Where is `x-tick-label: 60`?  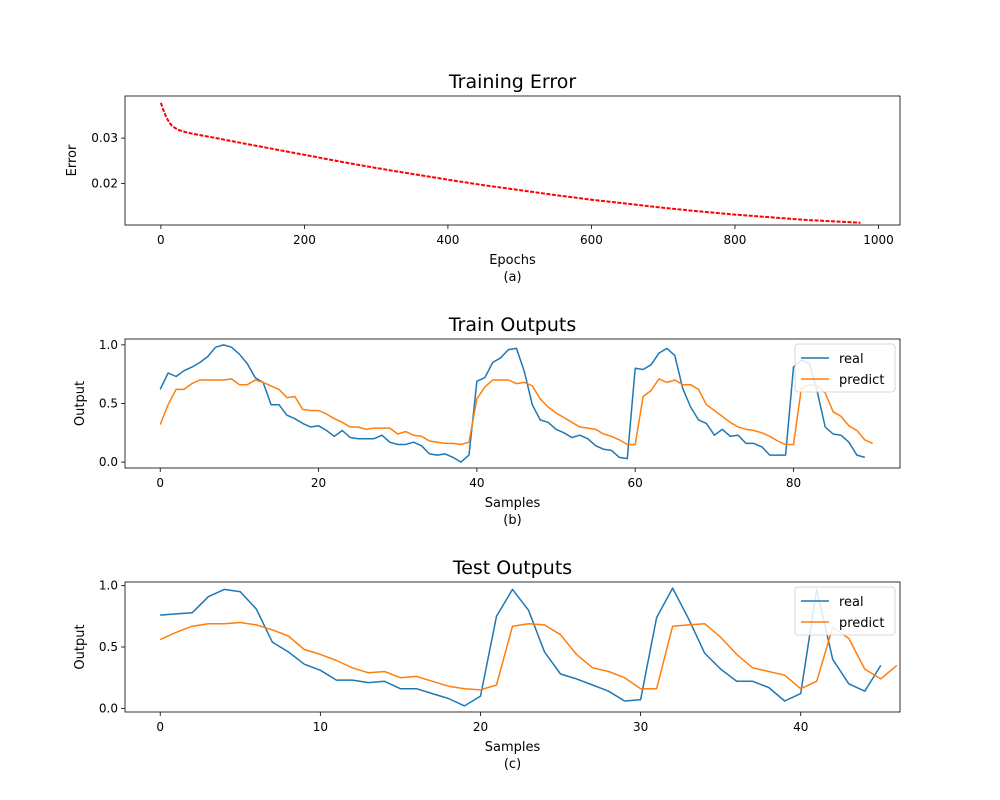 x-tick-label: 60 is located at coordinates (635, 483).